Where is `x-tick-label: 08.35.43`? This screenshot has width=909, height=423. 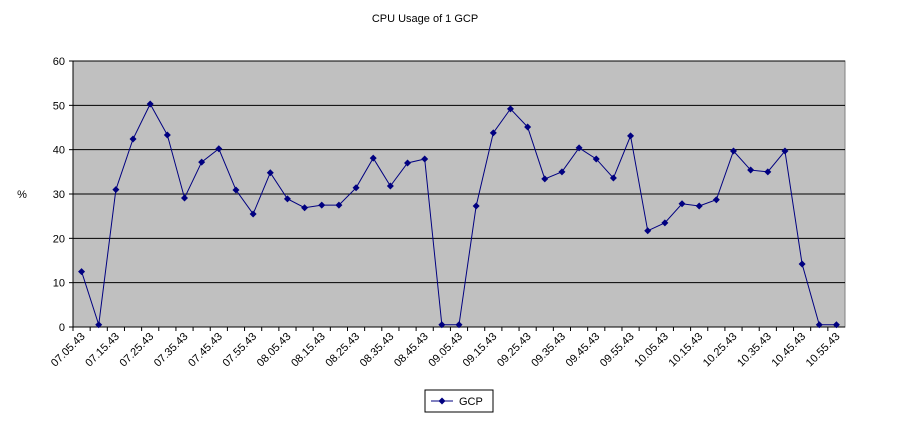 x-tick-label: 08.35.43 is located at coordinates (377, 350).